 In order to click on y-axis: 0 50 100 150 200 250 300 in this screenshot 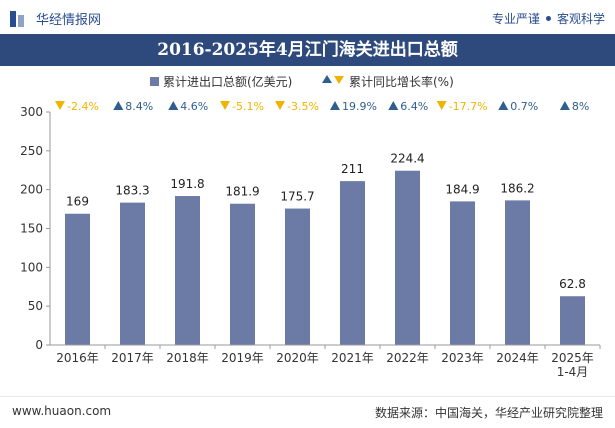, I will do `click(35, 228)`.